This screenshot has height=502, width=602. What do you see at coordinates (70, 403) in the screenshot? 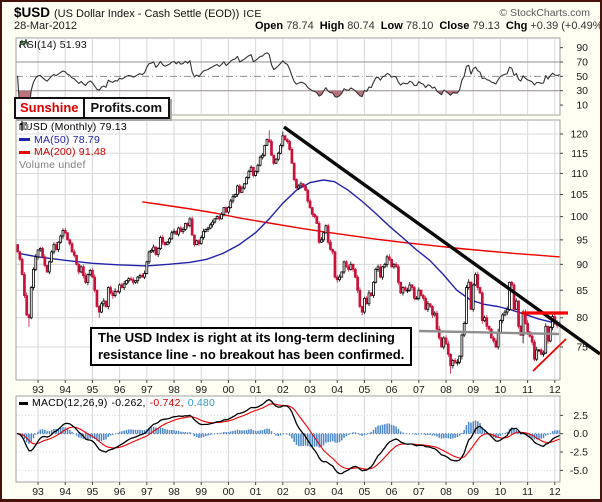
I see `macd-legend-name: MACD(12,26,9)` at bounding box center [70, 403].